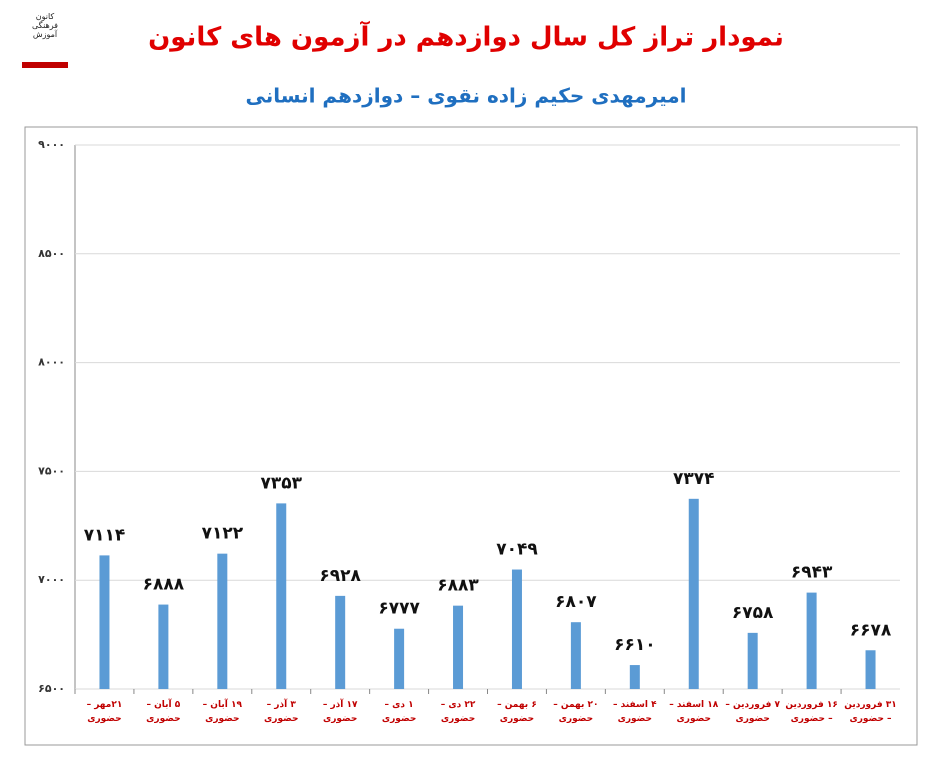 The image size is (932, 761). I want to click on value-label: ۶۹۲۸, so click(340, 576).